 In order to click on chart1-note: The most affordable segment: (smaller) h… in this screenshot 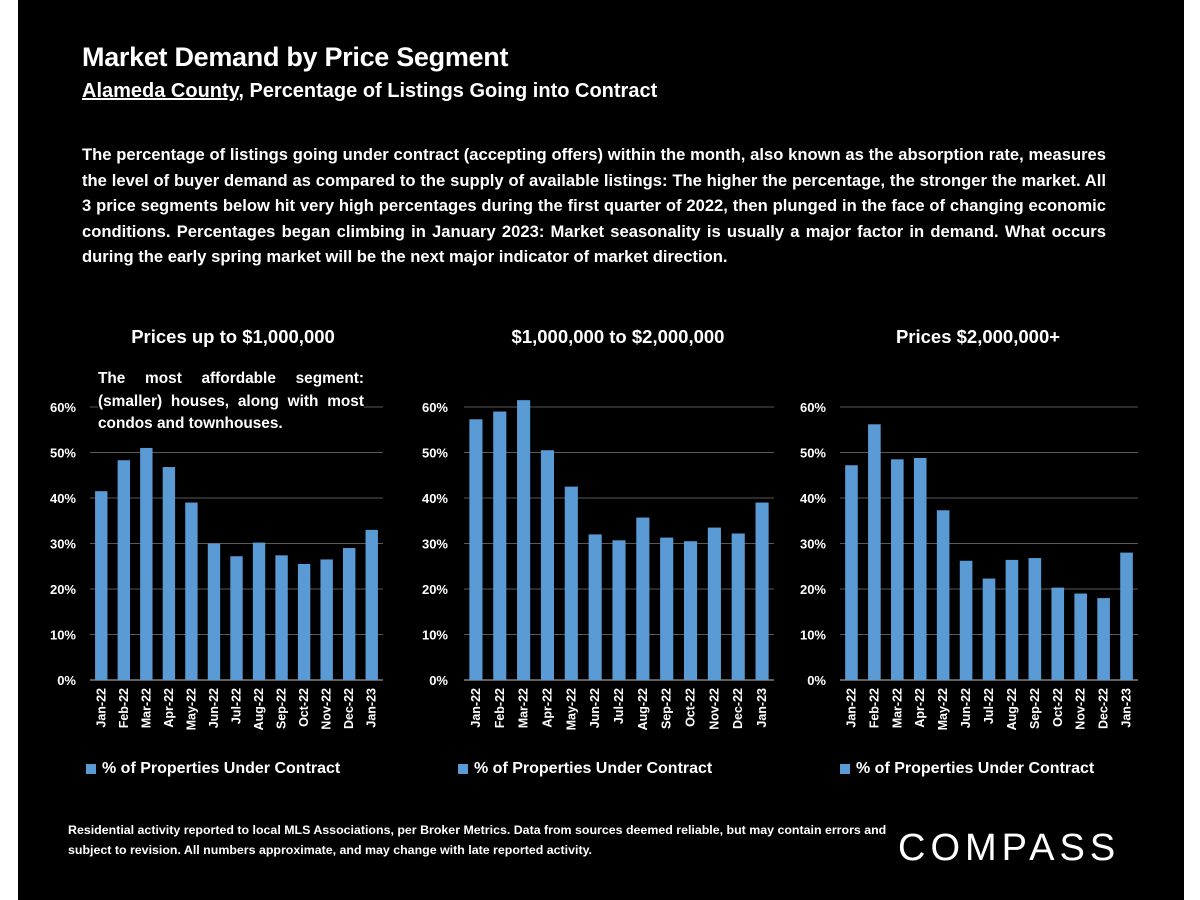, I will do `click(231, 402)`.